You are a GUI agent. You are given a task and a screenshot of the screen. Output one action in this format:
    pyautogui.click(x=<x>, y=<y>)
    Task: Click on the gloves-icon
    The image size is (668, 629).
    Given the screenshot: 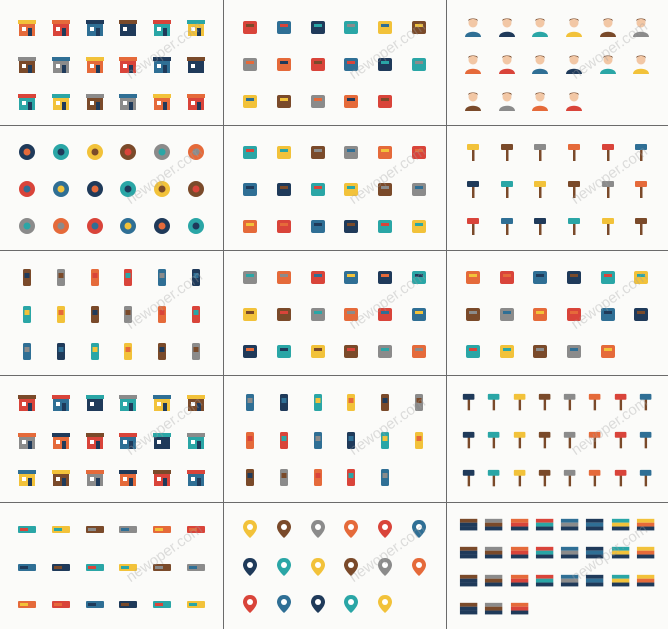 What is the action you would take?
    pyautogui.click(x=128, y=567)
    